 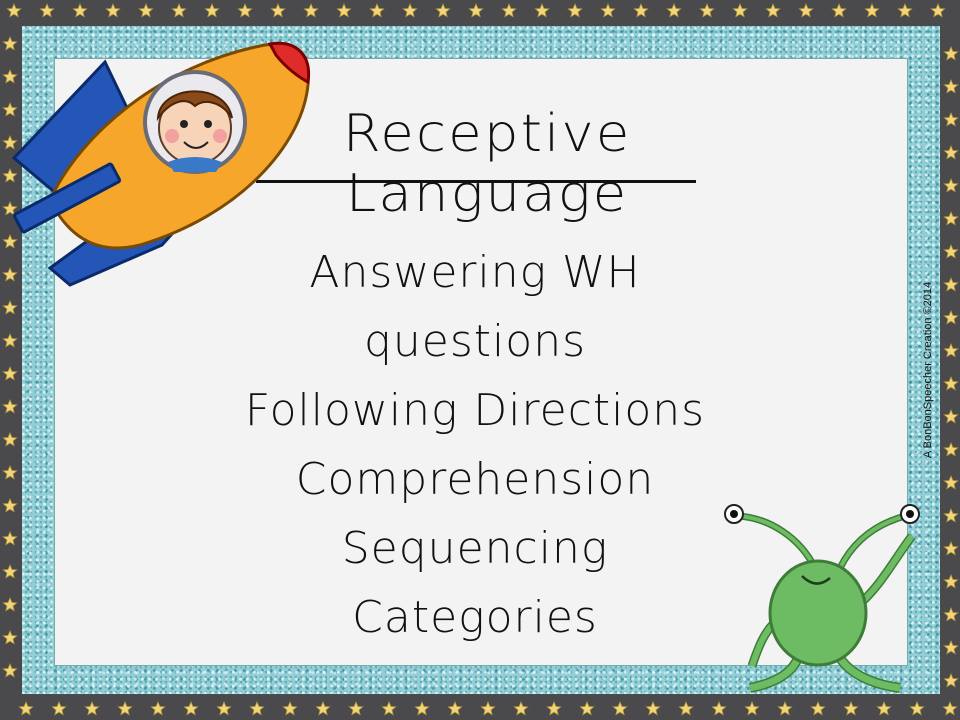 What do you see at coordinates (872, 541) in the screenshot?
I see `alien-antenna-right-fill` at bounding box center [872, 541].